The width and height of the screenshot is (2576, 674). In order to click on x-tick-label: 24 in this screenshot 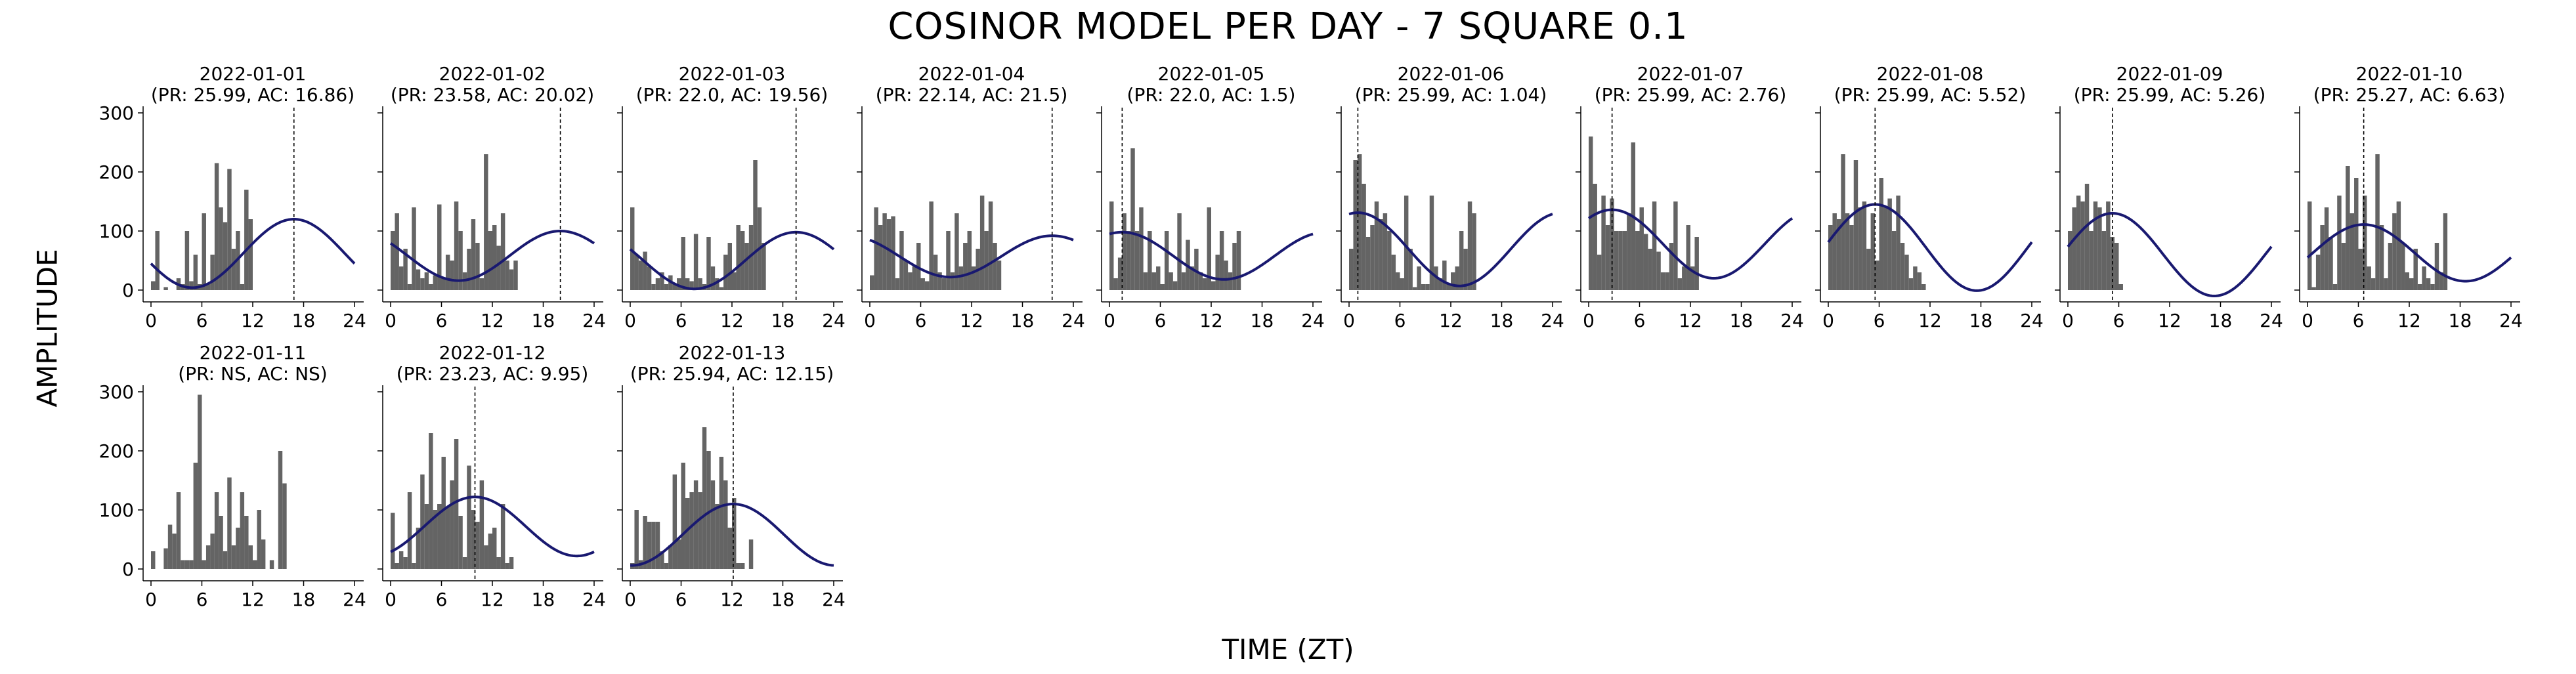, I will do `click(594, 599)`.